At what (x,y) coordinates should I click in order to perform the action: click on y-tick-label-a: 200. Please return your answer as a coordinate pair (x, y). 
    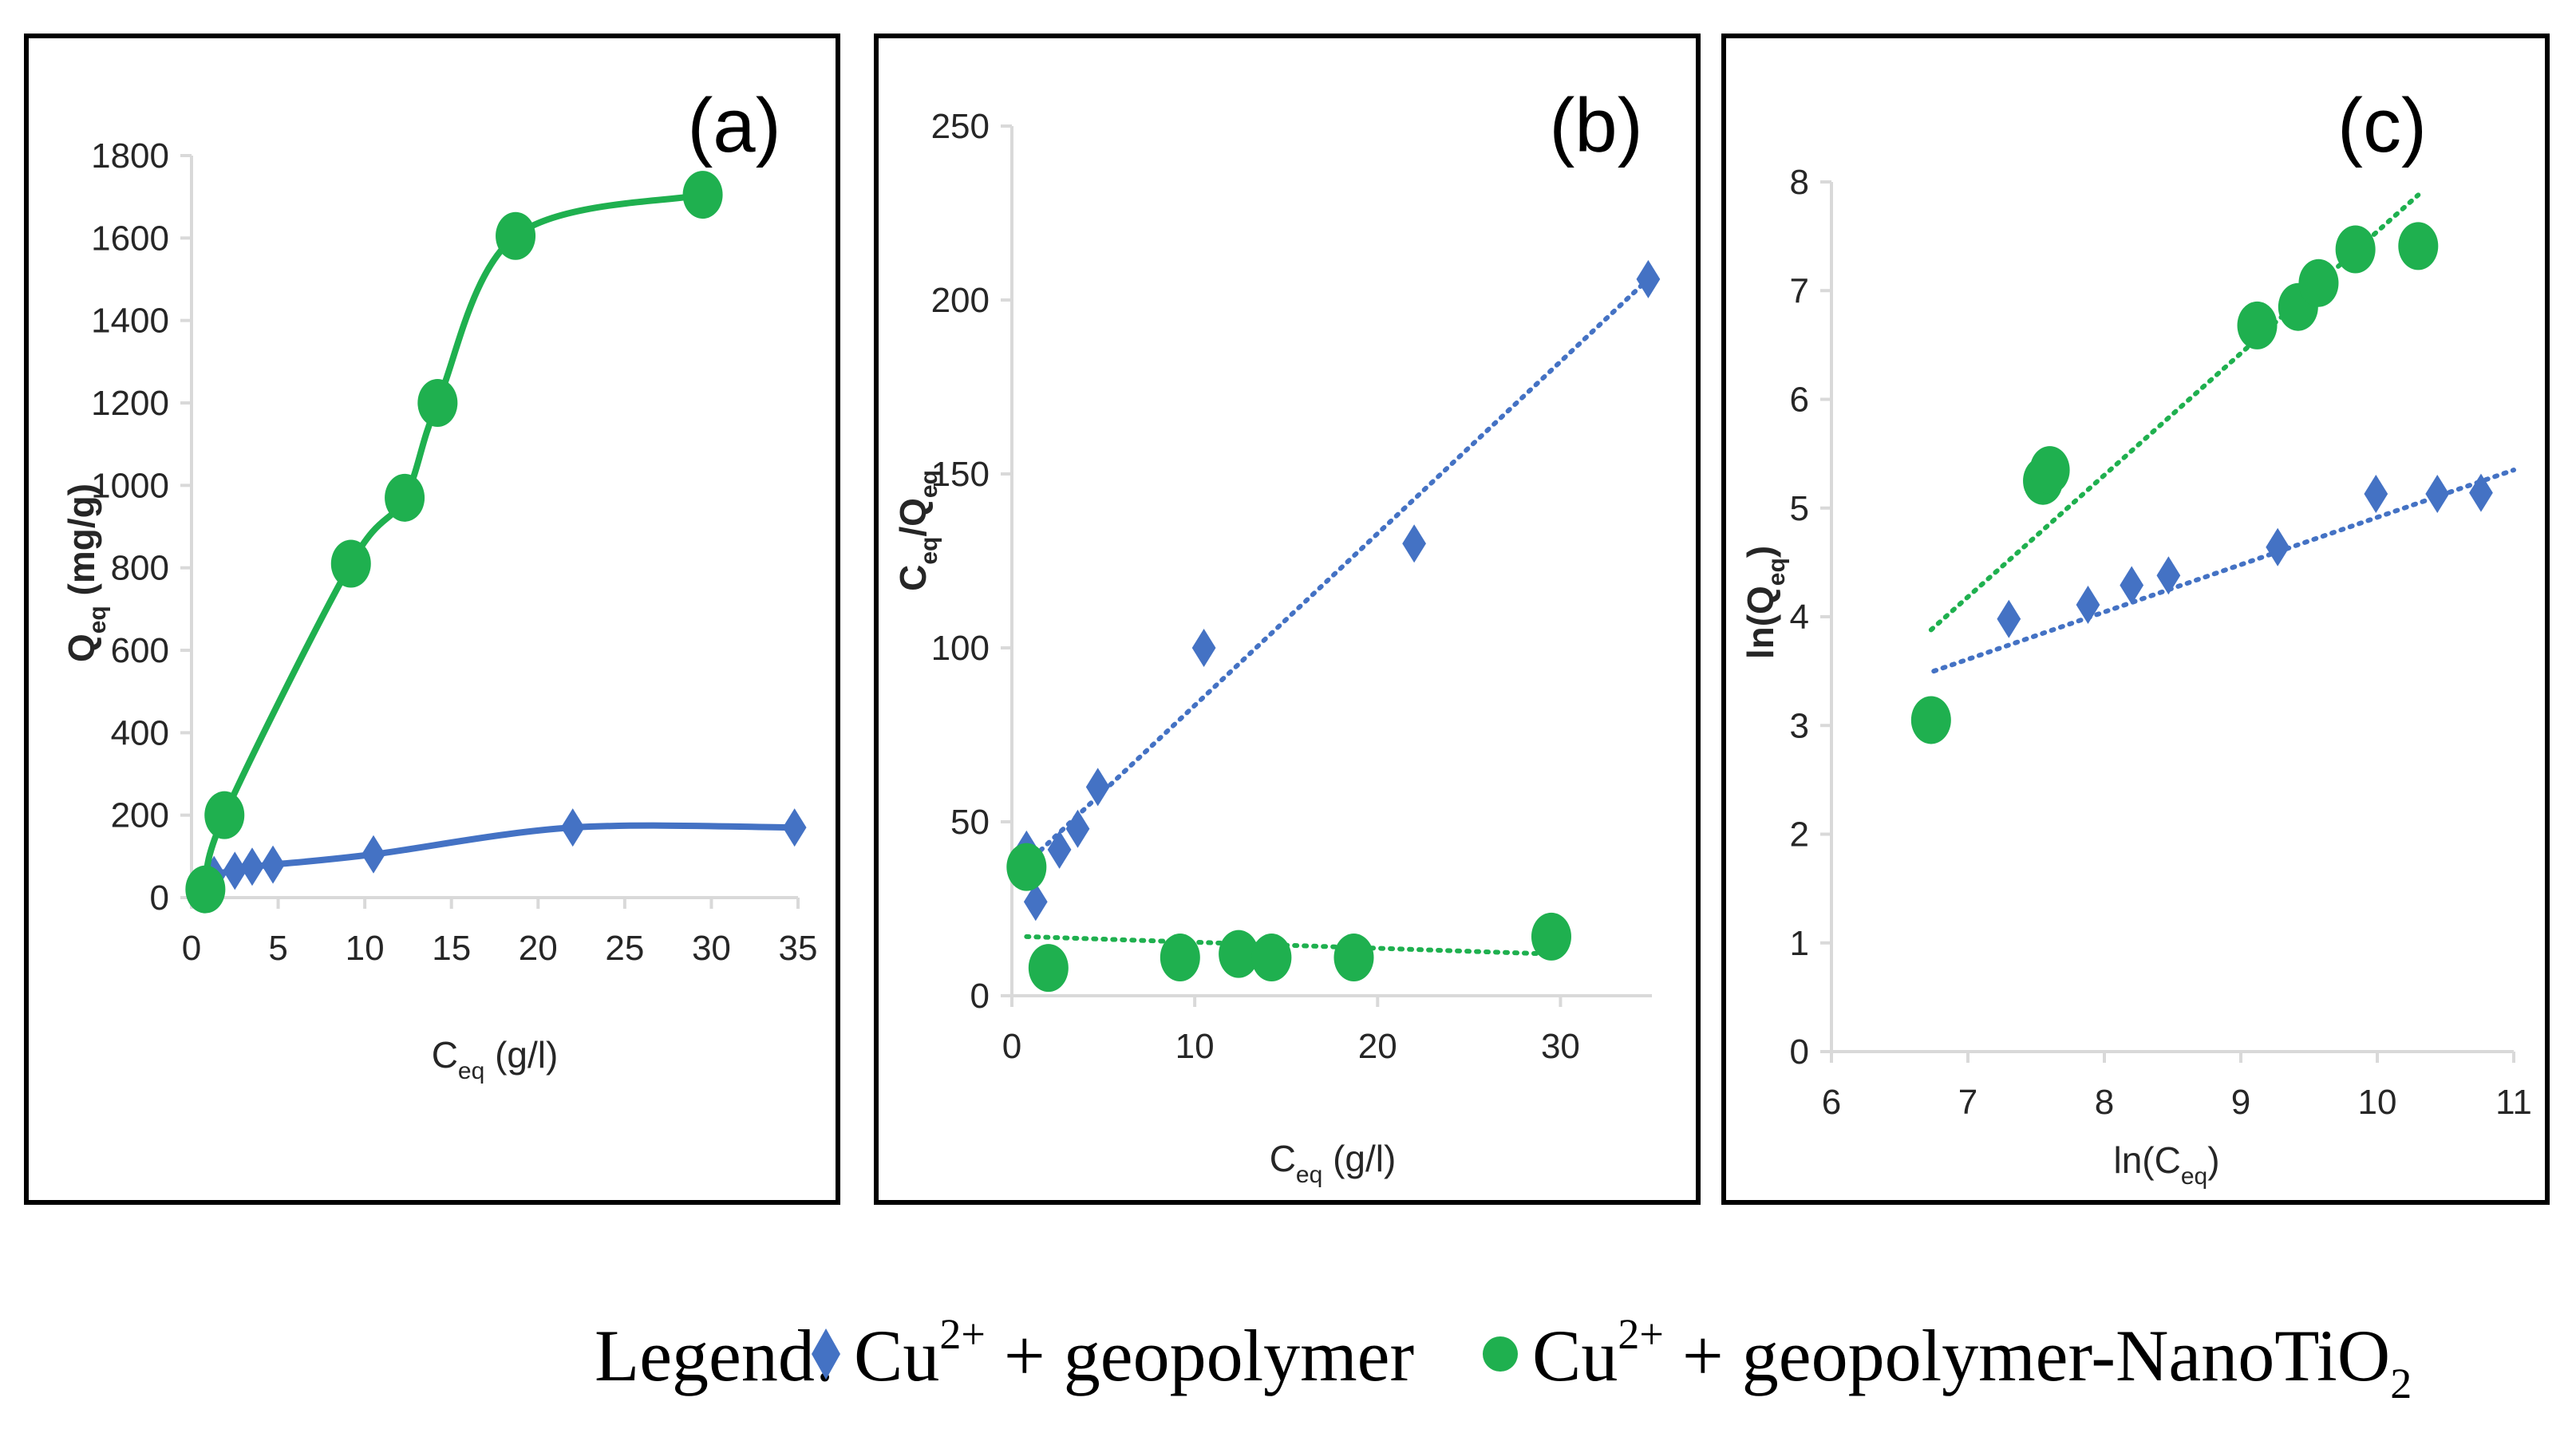
    Looking at the image, I should click on (140, 815).